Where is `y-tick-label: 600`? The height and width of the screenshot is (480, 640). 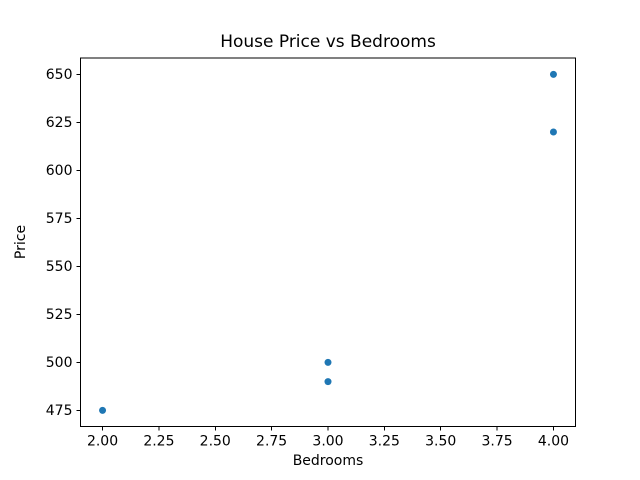 y-tick-label: 600 is located at coordinates (59, 171).